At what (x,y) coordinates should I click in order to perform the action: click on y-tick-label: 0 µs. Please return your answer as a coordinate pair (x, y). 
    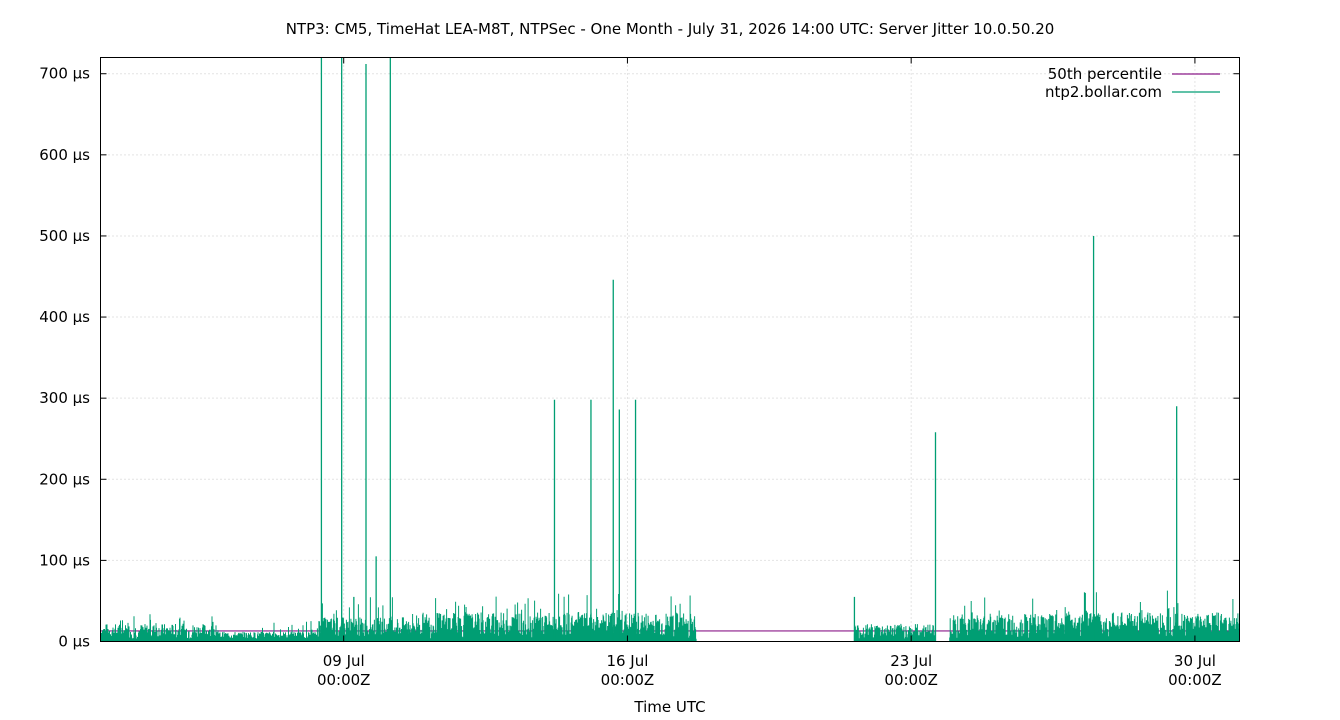
    Looking at the image, I should click on (74, 642).